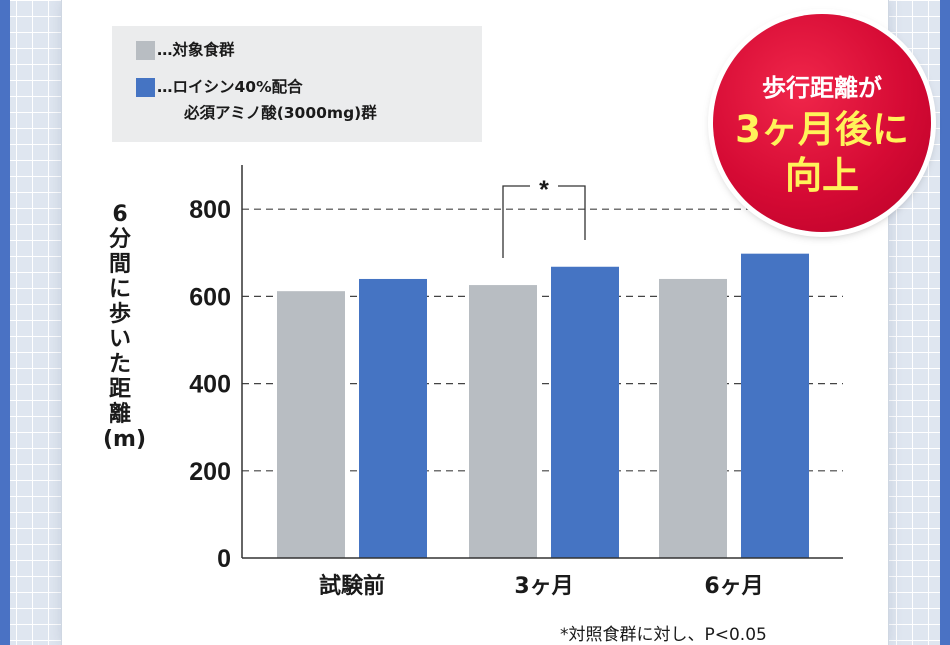  I want to click on legend-swatch-control, so click(145, 50).